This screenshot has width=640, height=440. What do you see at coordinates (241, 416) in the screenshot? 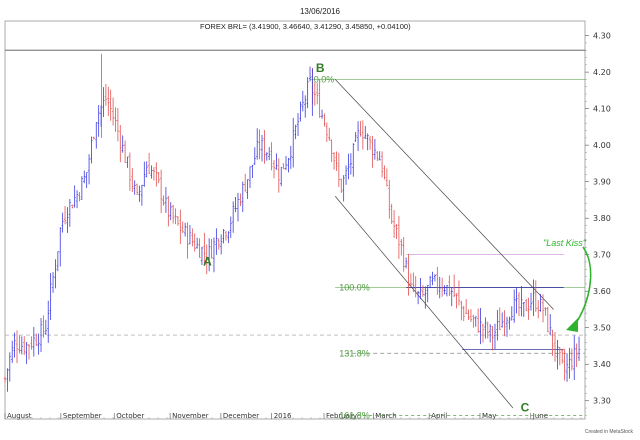
I see `x-tick-label: December` at bounding box center [241, 416].